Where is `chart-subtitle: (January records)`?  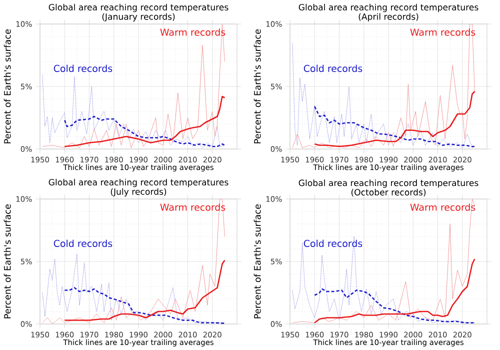 chart-subtitle: (January records) is located at coordinates (138, 17).